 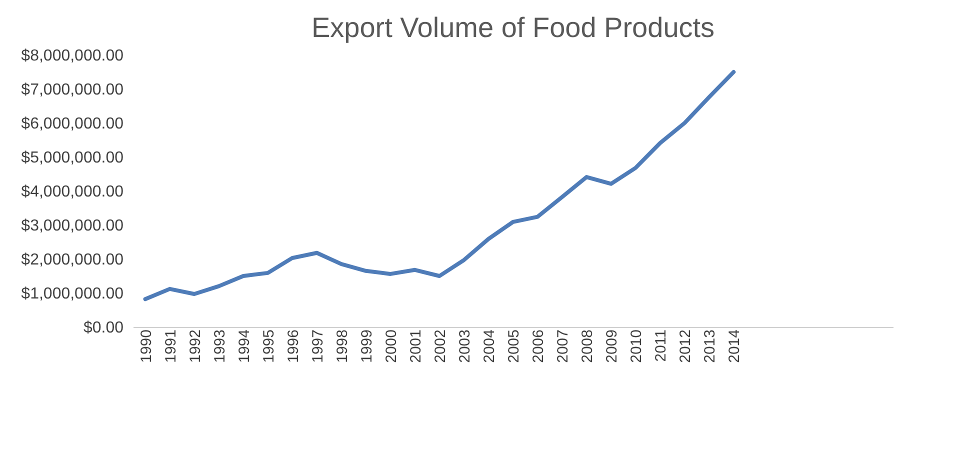 I want to click on x-tick-label: 1998, so click(x=342, y=346).